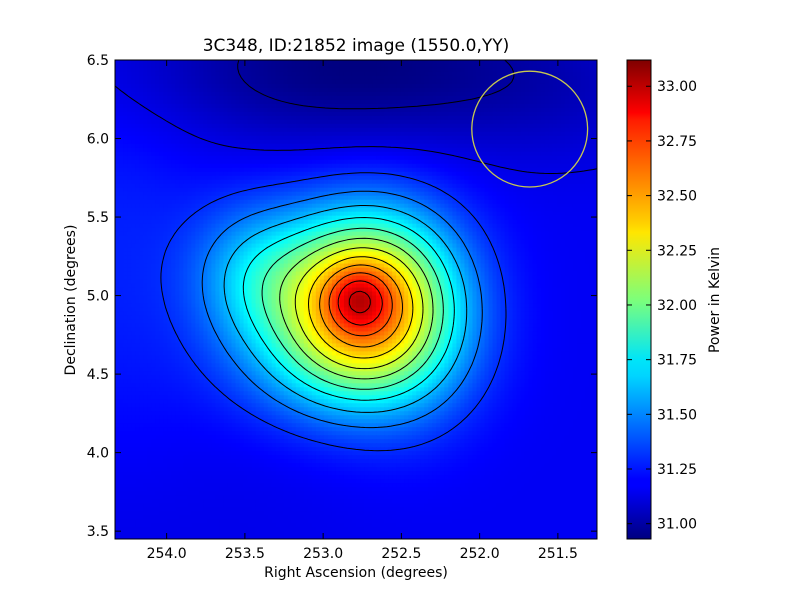 This screenshot has width=800, height=600. What do you see at coordinates (98, 61) in the screenshot?
I see `y-tick-label: 6.5` at bounding box center [98, 61].